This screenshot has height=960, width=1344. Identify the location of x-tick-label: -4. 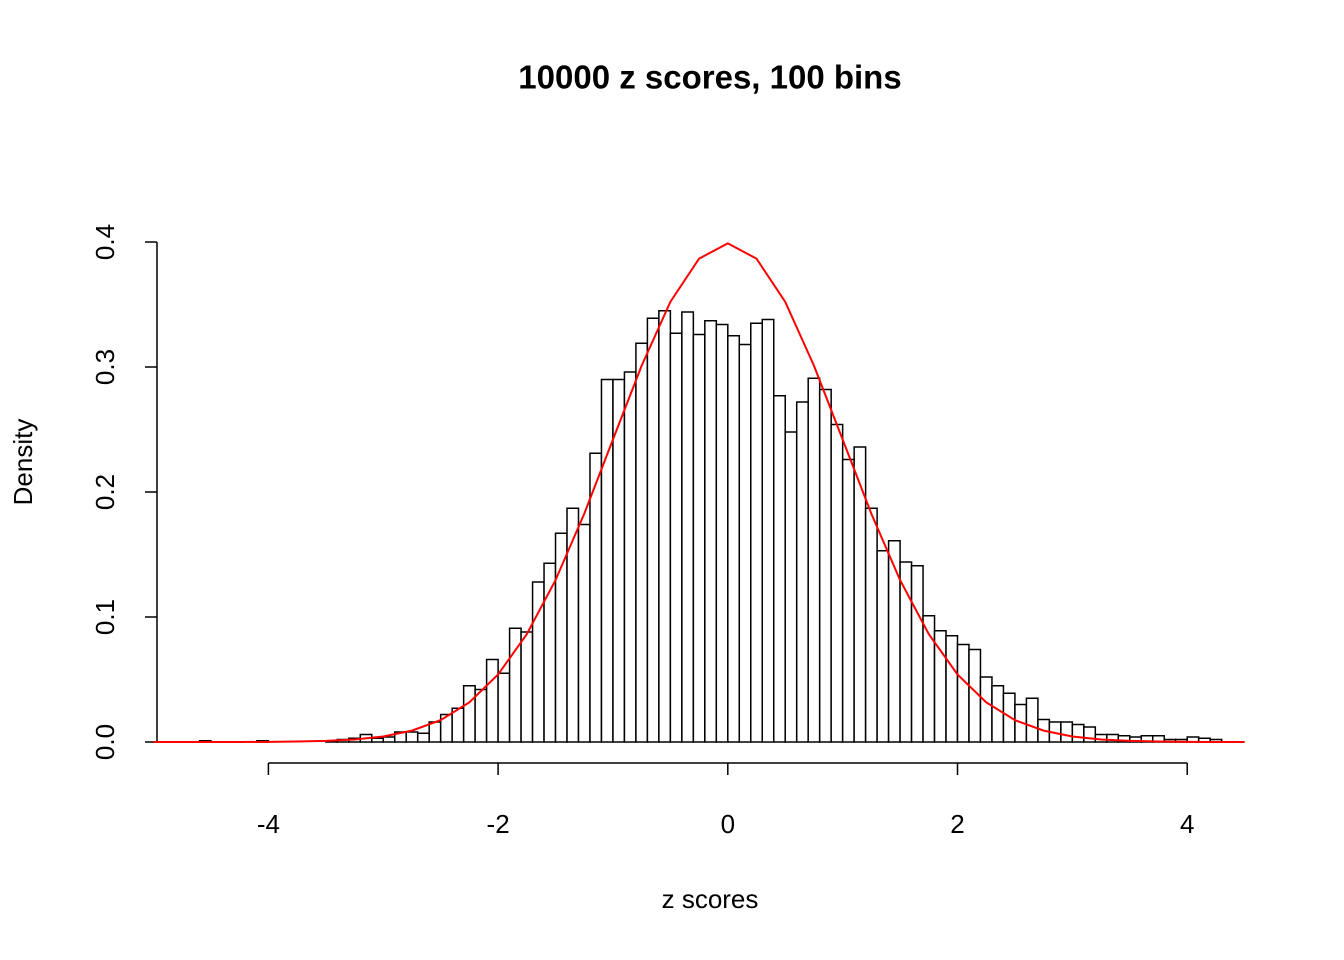
(268, 824).